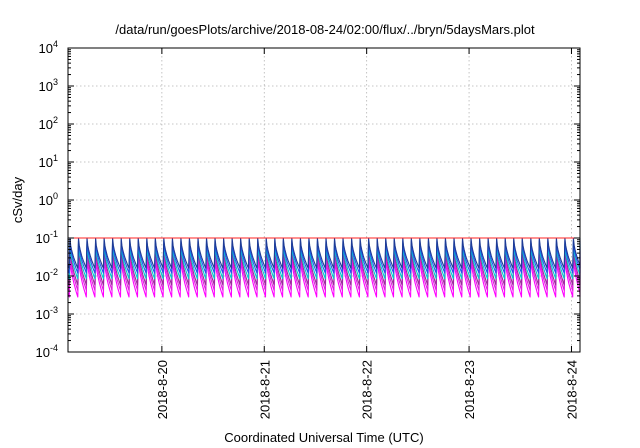  What do you see at coordinates (47, 275) in the screenshot?
I see `y-tick-label: 10⁻²` at bounding box center [47, 275].